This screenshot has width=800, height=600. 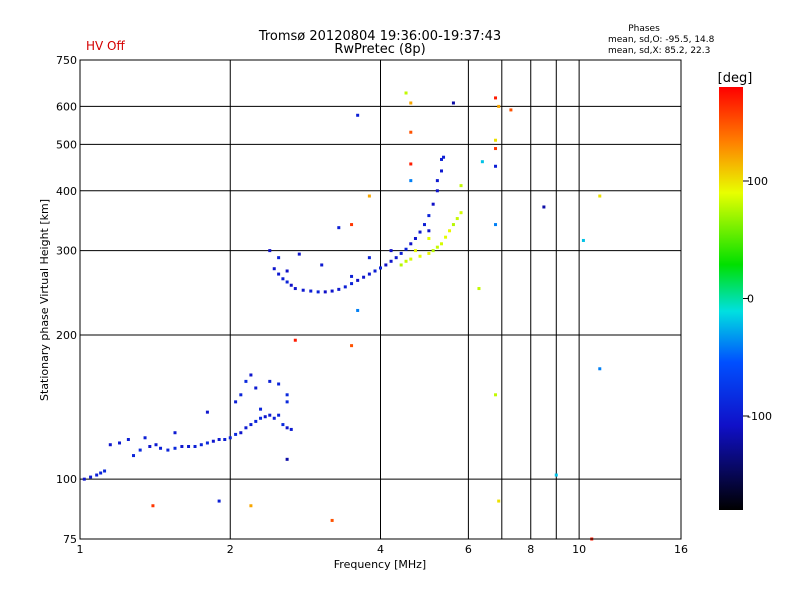 What do you see at coordinates (759, 416) in the screenshot?
I see `colorbar-tick-label: -100` at bounding box center [759, 416].